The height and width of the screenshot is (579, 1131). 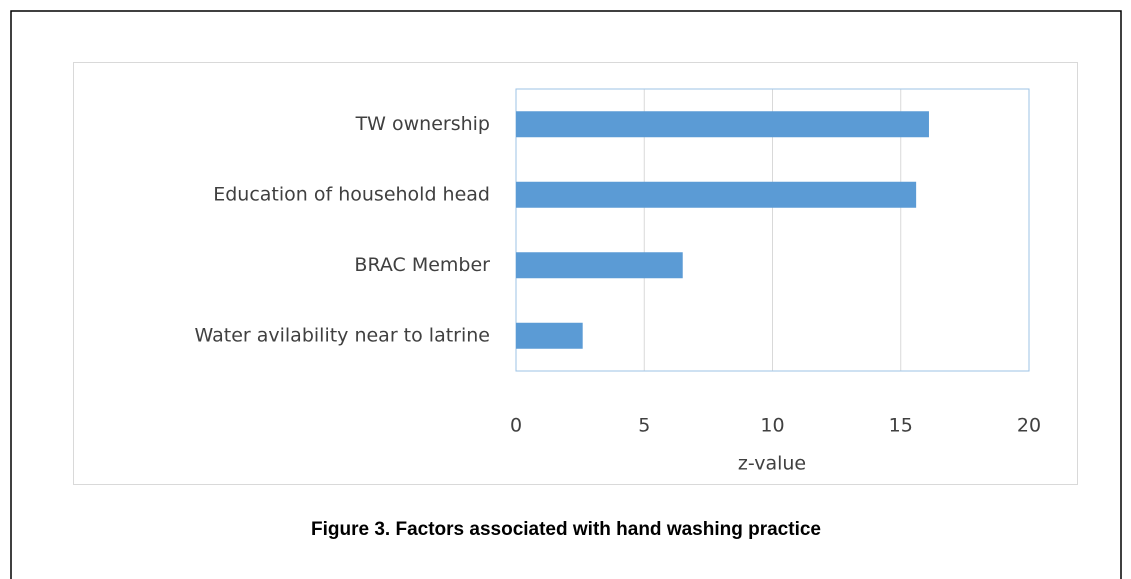 I want to click on x-tick-label: 15, so click(x=901, y=426).